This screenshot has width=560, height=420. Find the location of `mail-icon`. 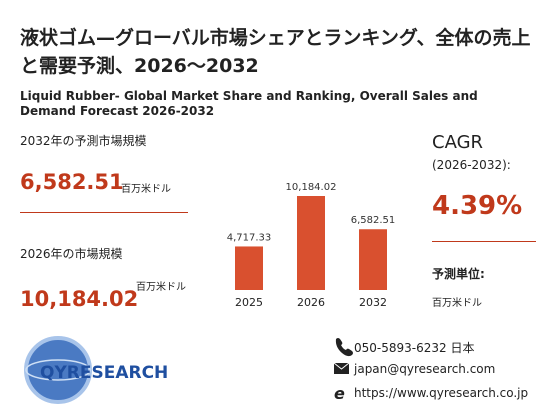

mail-icon is located at coordinates (341, 368).